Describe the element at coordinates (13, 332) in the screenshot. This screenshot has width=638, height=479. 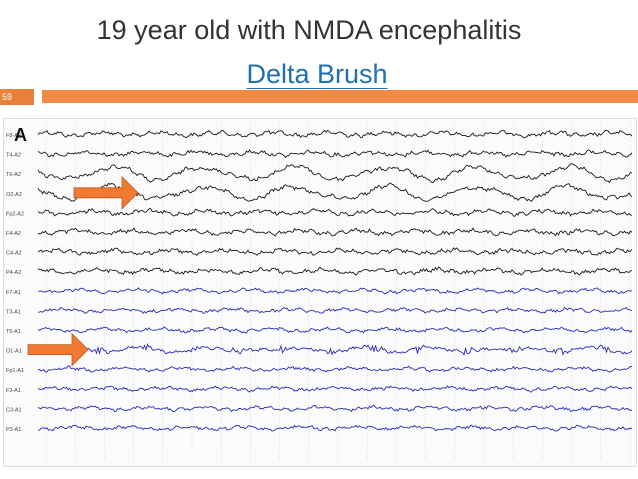
I see `channel-label: T5-A1` at that location.